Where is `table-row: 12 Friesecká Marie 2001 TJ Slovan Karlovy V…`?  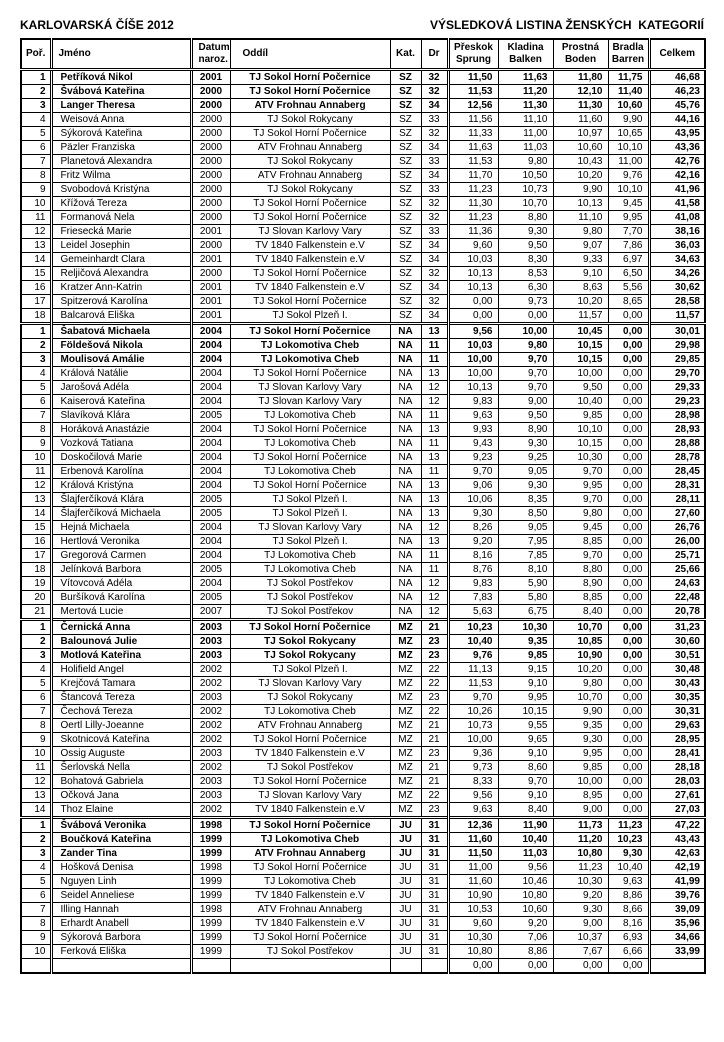 table-row: 12 Friesecká Marie 2001 TJ Slovan Karlovy V… is located at coordinates (363, 231).